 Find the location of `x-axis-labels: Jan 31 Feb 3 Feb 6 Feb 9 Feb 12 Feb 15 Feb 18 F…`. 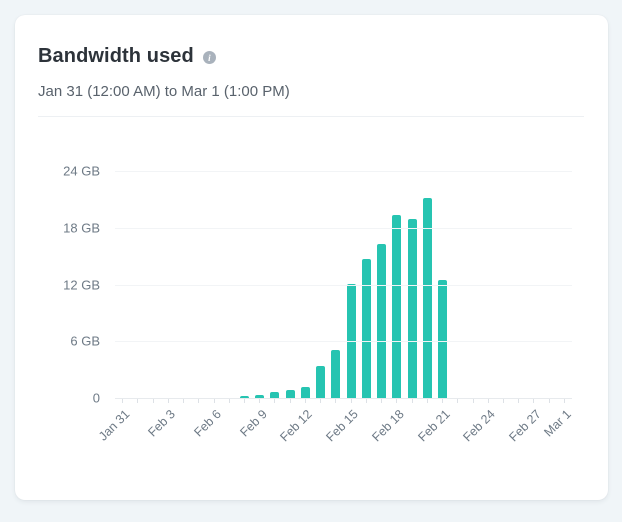

x-axis-labels: Jan 31 Feb 3 Feb 6 Feb 9 Feb 12 Feb 15 Feb 18 F… is located at coordinates (335, 439).